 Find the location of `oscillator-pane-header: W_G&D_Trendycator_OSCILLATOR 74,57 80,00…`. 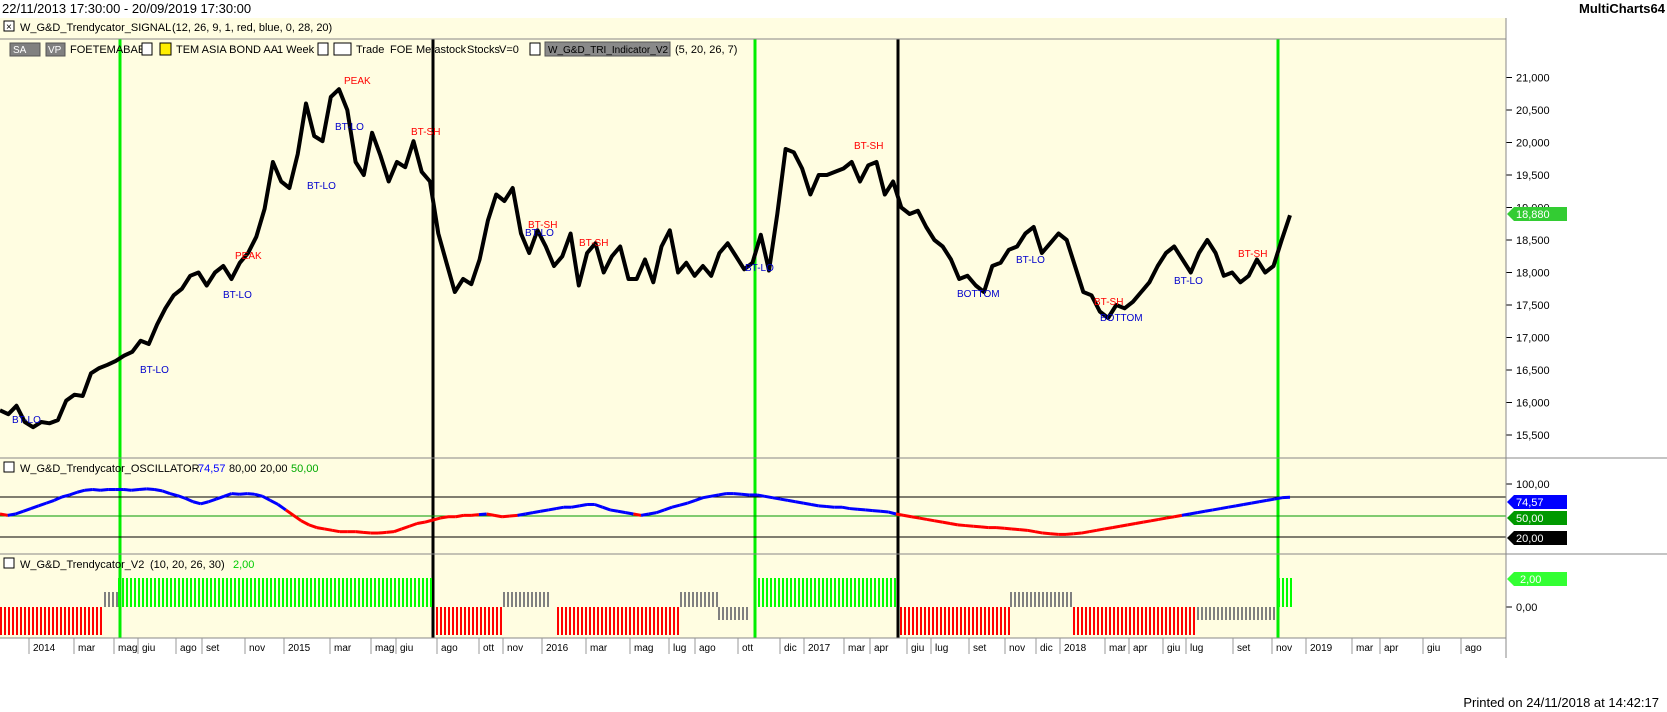

oscillator-pane-header: W_G&D_Trendycator_OSCILLATOR 74,57 80,00… is located at coordinates (161, 468).